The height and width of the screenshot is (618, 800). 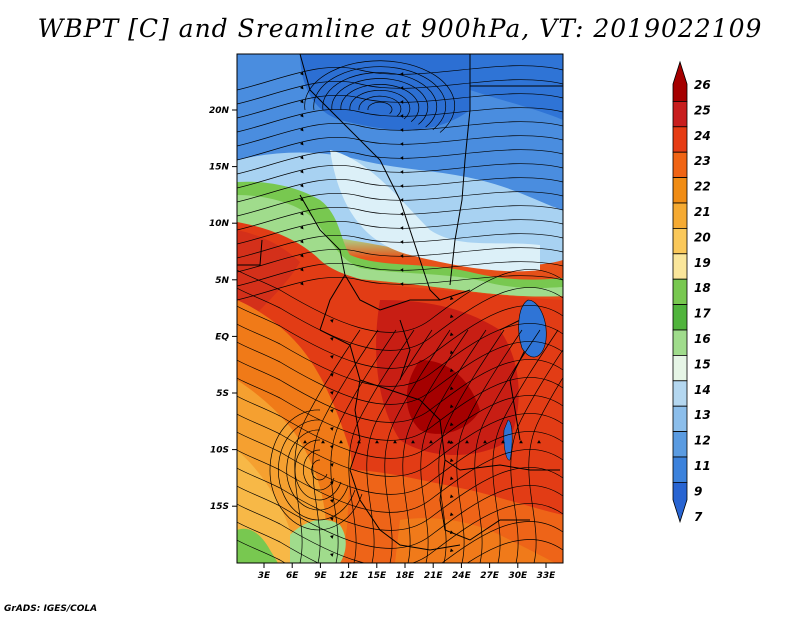 What do you see at coordinates (462, 576) in the screenshot?
I see `lon-tick-label: 24E` at bounding box center [462, 576].